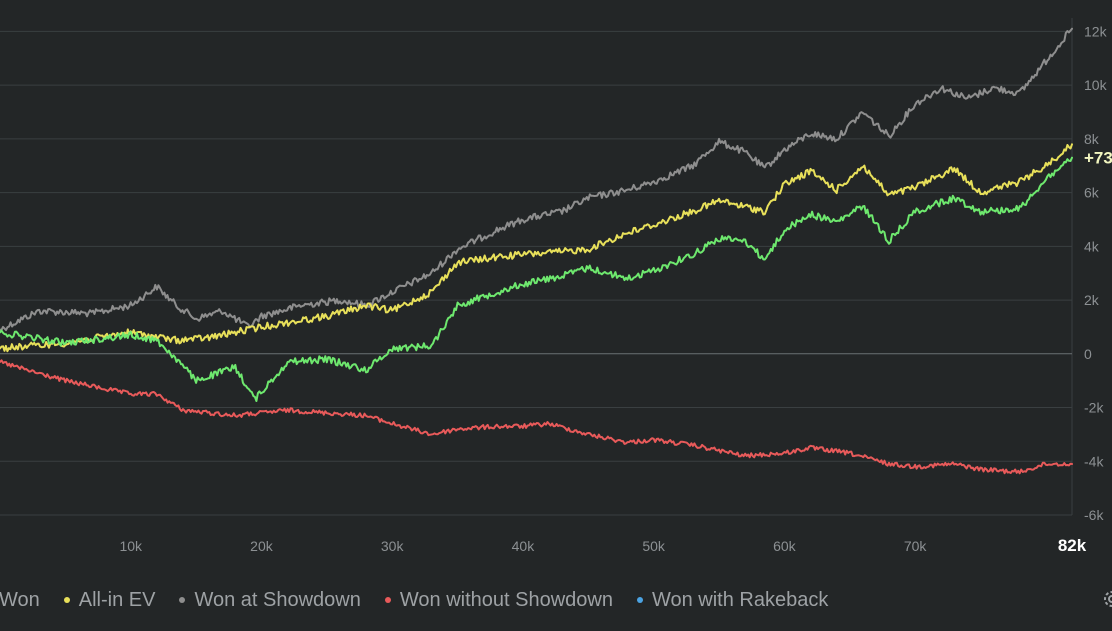 This screenshot has height=631, width=1112. What do you see at coordinates (1092, 193) in the screenshot?
I see `y-tick-label: 6k` at bounding box center [1092, 193].